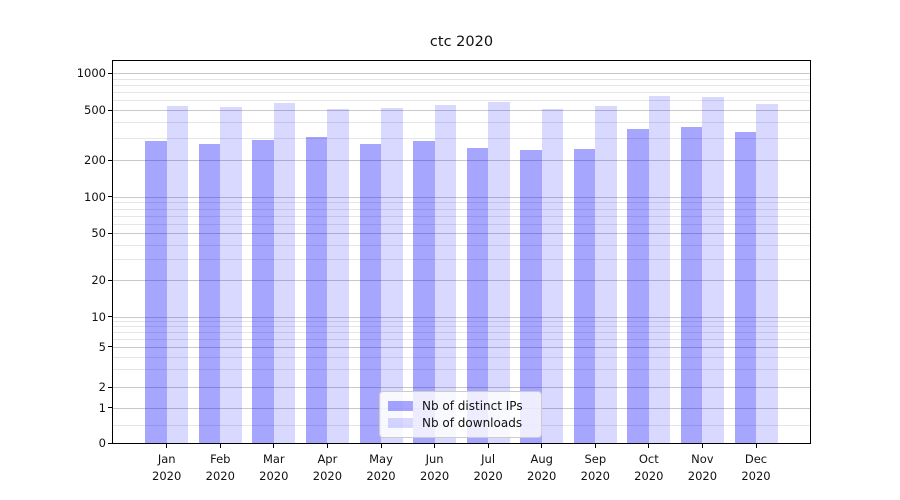  Describe the element at coordinates (472, 422) in the screenshot. I see `legend-label: Nb of downloads` at that location.